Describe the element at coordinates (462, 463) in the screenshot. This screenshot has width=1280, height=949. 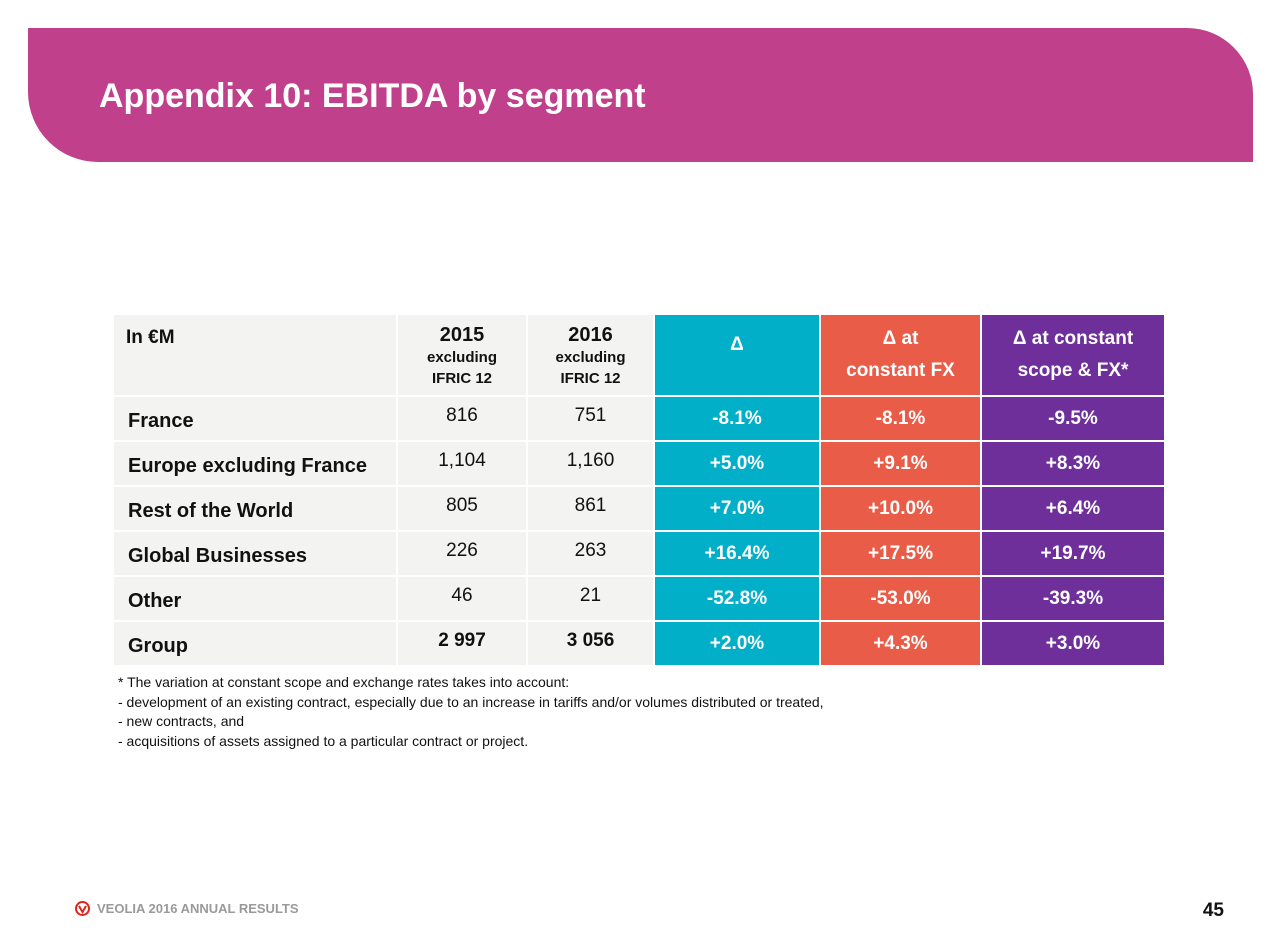
I see `value-2015: 1,104` at that location.